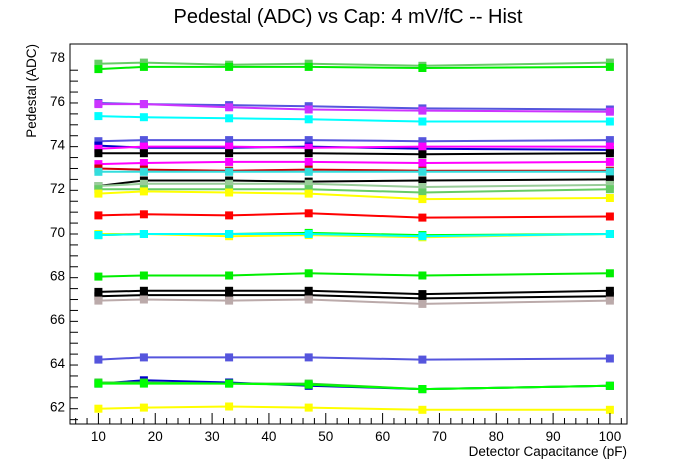 Image resolution: width=696 pixels, height=472 pixels. Describe the element at coordinates (553, 436) in the screenshot. I see `x-tick-label: 90` at that location.